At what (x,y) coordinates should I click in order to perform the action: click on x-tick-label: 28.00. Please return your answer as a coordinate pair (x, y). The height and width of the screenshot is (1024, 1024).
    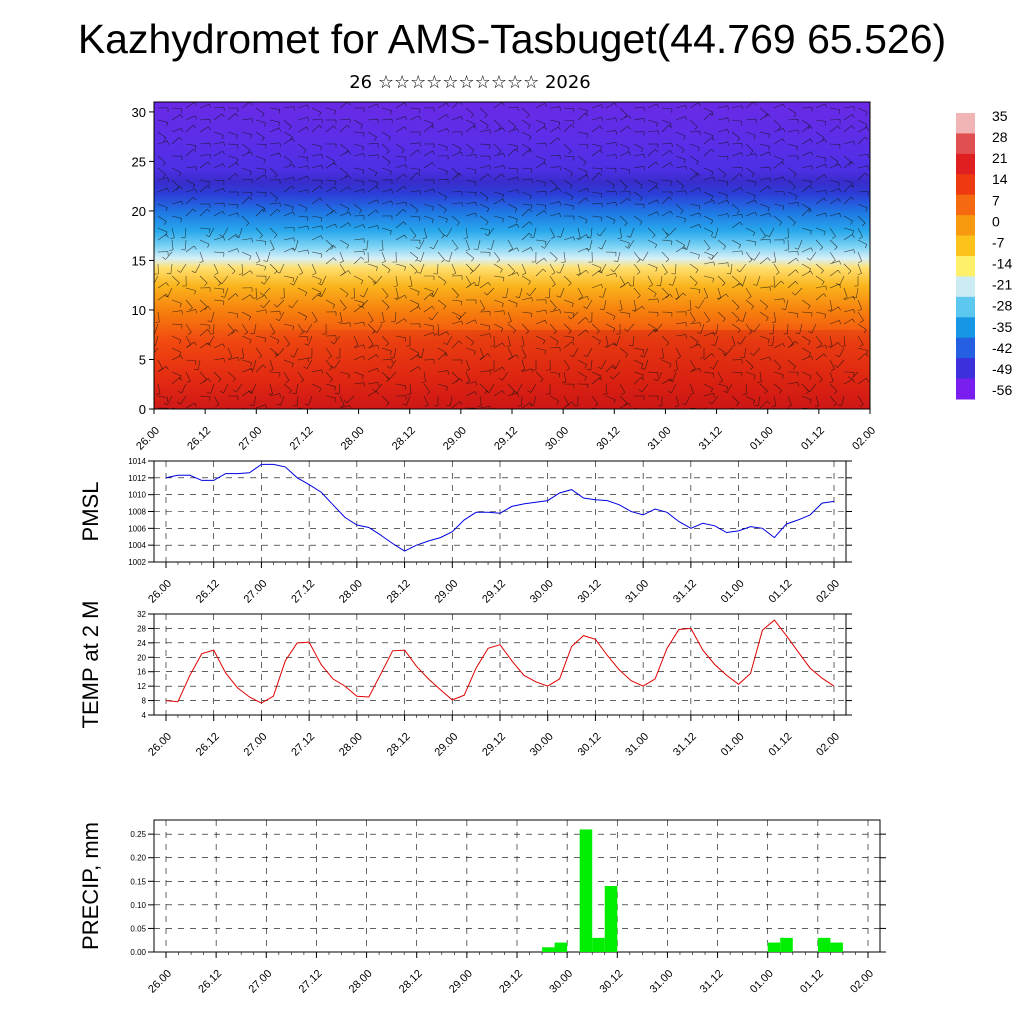
    Looking at the image, I should click on (361, 982).